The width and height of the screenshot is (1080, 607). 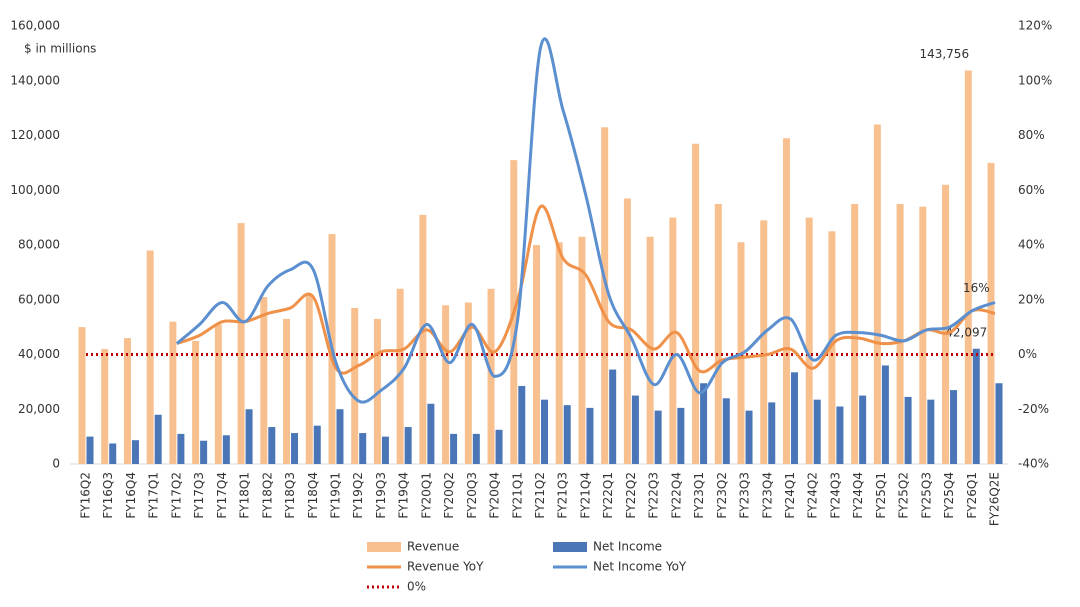 I want to click on y2-tick-label: -40%, so click(x=1033, y=464).